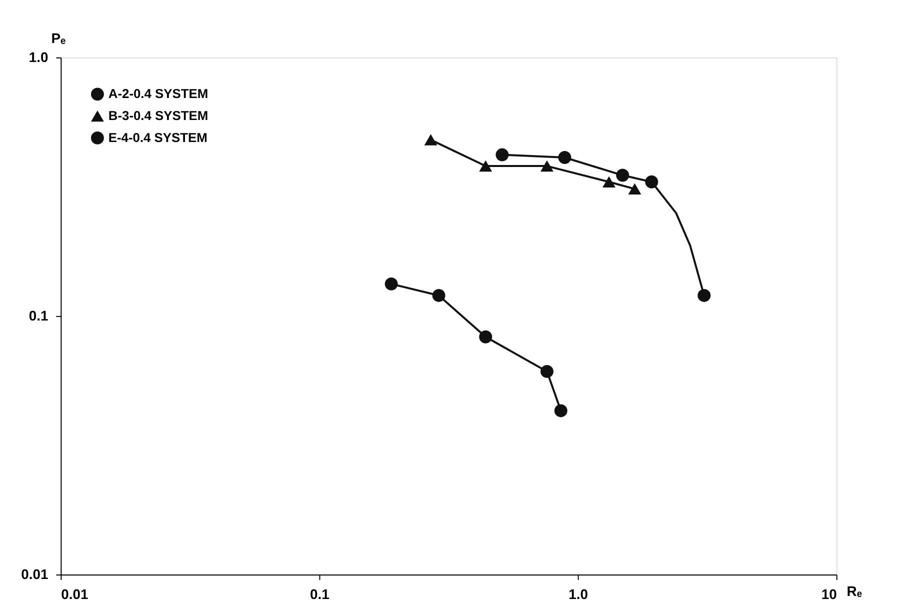  What do you see at coordinates (58, 38) in the screenshot?
I see `y-axis-title: Pₑ` at bounding box center [58, 38].